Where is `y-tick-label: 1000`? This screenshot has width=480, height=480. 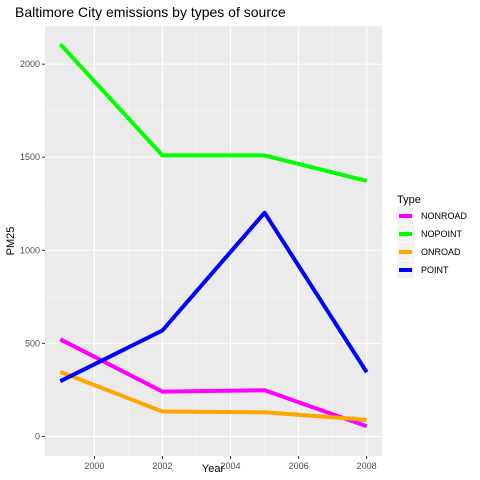 y-tick-label: 1000 is located at coordinates (30, 250).